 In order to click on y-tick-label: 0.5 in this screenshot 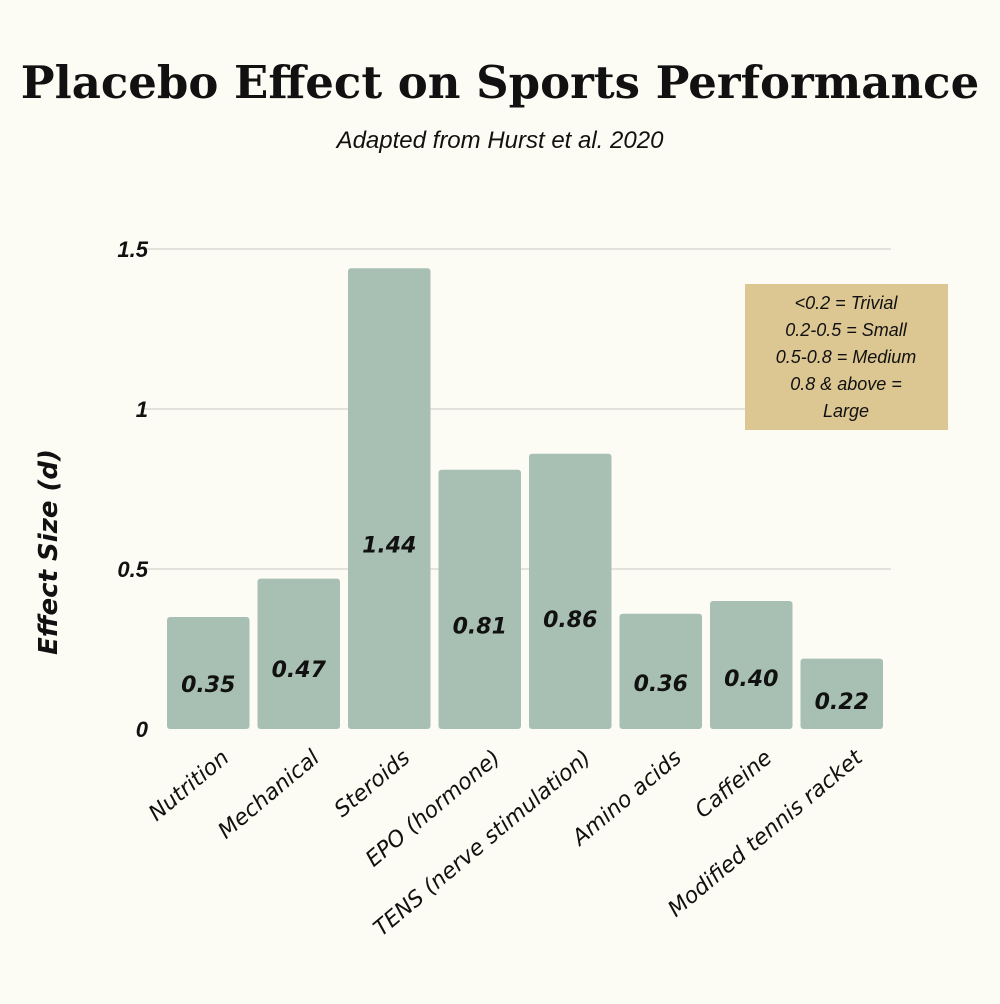, I will do `click(132, 569)`.